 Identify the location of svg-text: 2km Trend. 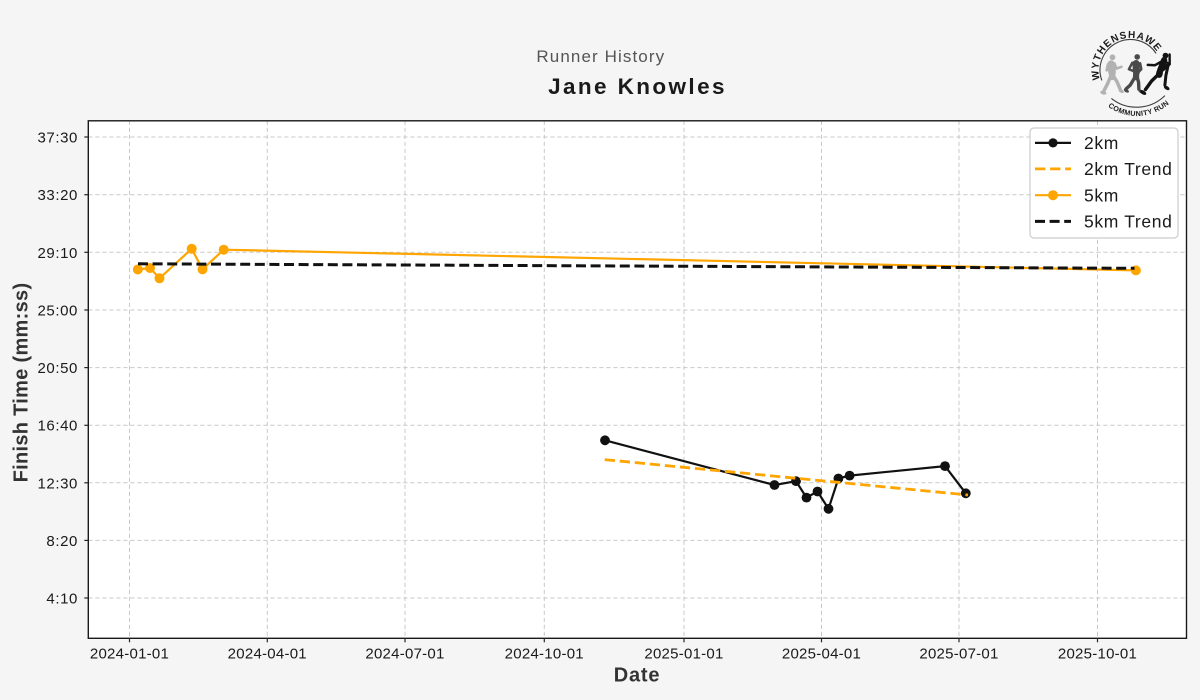
(1128, 169).